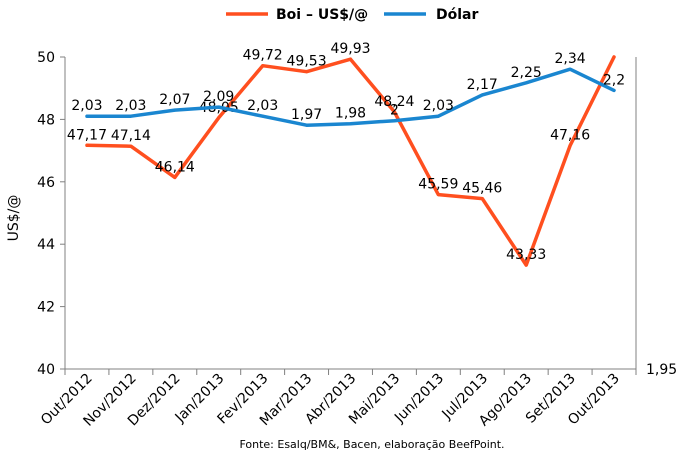 The height and width of the screenshot is (458, 682). I want to click on y-axis-title: US$/@, so click(14, 218).